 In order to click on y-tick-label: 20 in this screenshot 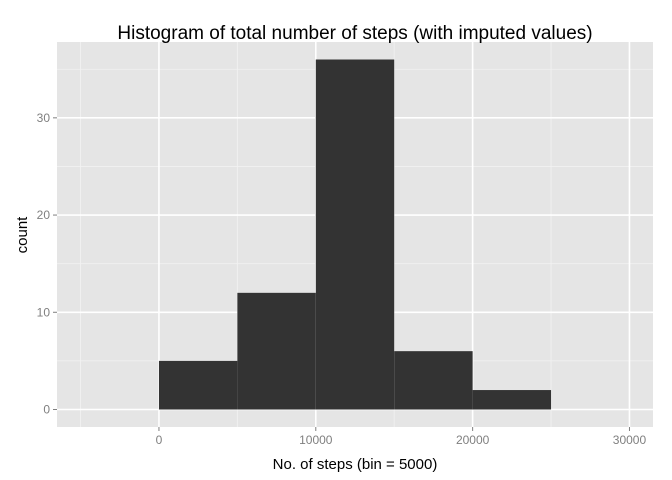, I will do `click(44, 215)`.